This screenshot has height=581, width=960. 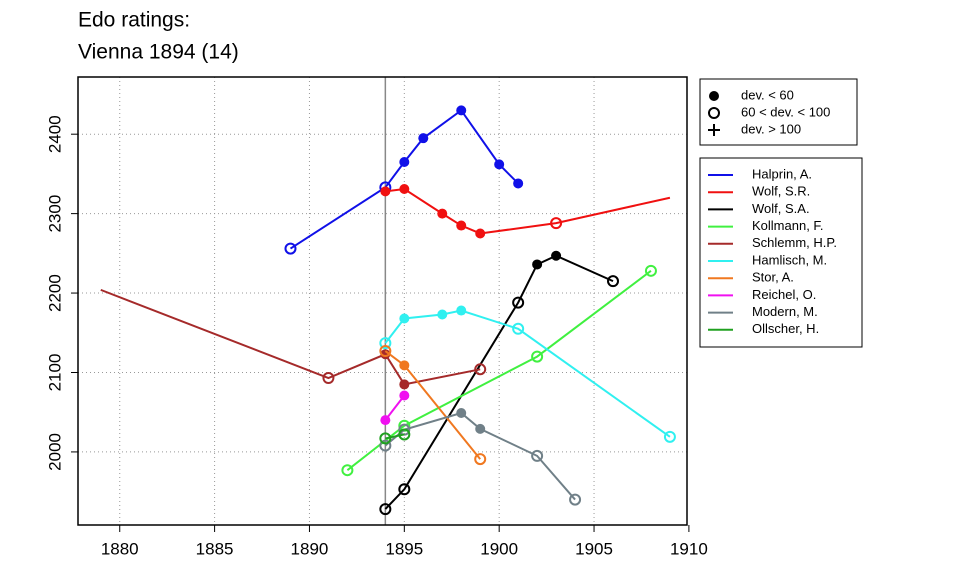 What do you see at coordinates (54, 134) in the screenshot?
I see `y-tick-label: 2400` at bounding box center [54, 134].